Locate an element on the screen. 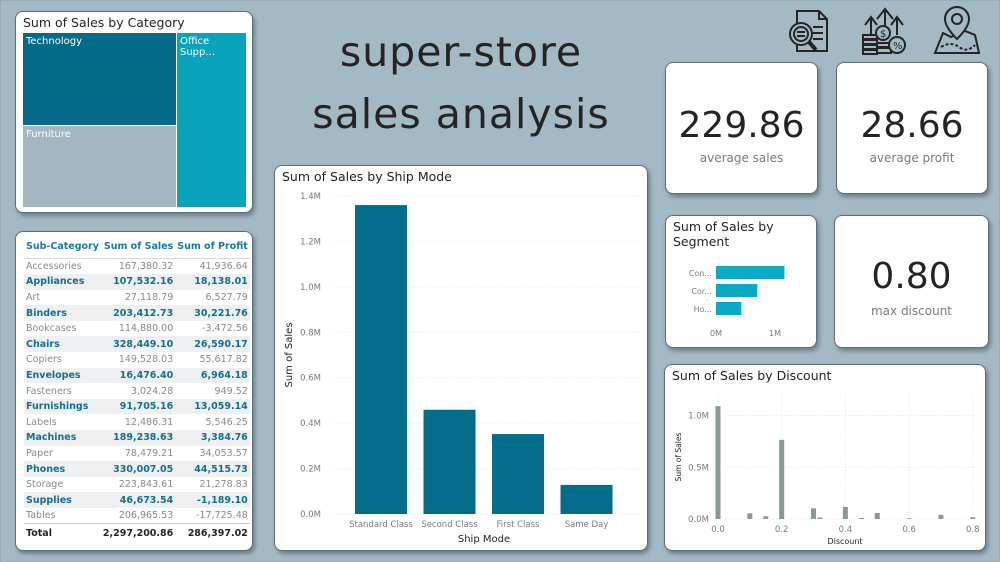 The image size is (1000, 562). x-tick-label: First Class is located at coordinates (519, 525).